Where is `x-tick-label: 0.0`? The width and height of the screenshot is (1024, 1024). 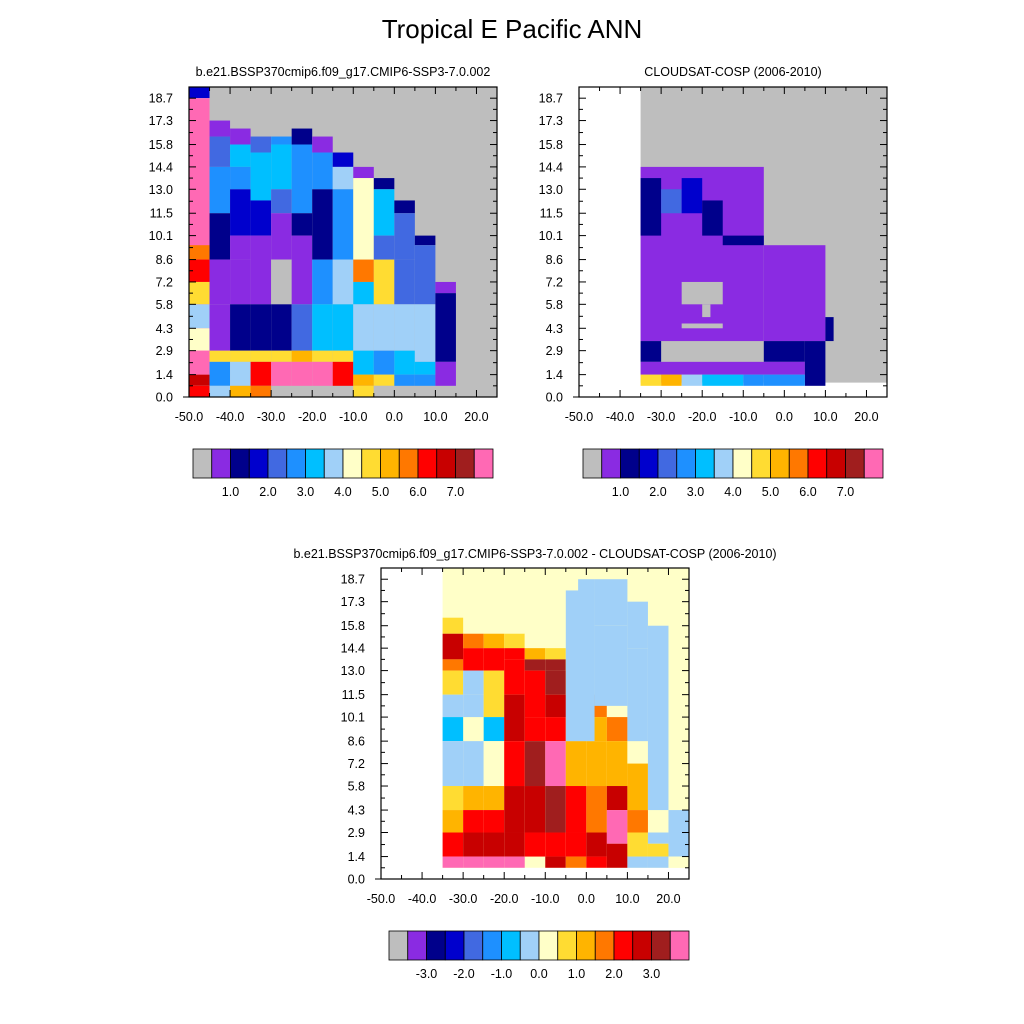
x-tick-label: 0.0 is located at coordinates (784, 417).